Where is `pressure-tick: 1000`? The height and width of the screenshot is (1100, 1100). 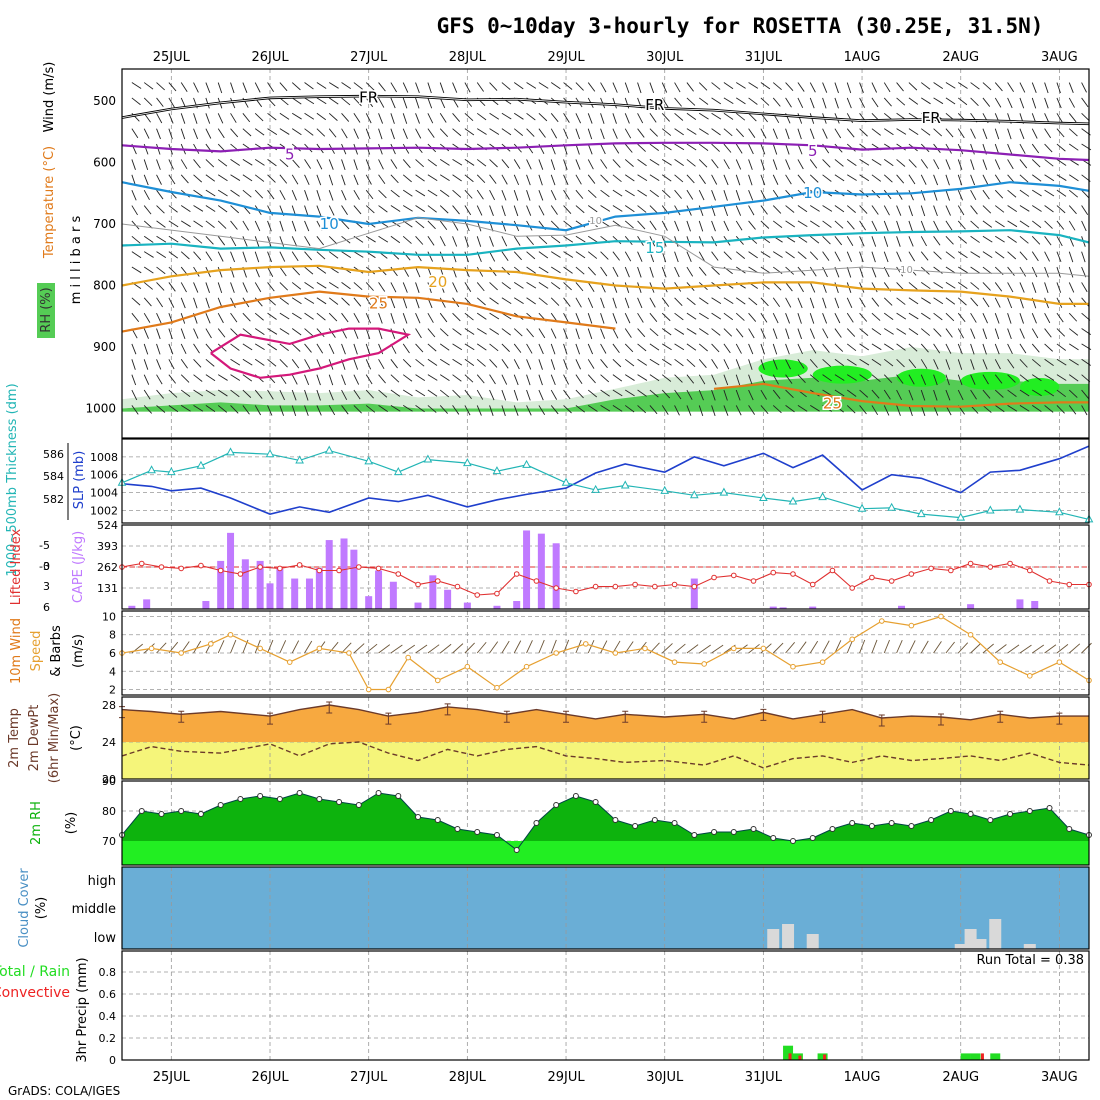 pressure-tick: 1000 is located at coordinates (100, 409).